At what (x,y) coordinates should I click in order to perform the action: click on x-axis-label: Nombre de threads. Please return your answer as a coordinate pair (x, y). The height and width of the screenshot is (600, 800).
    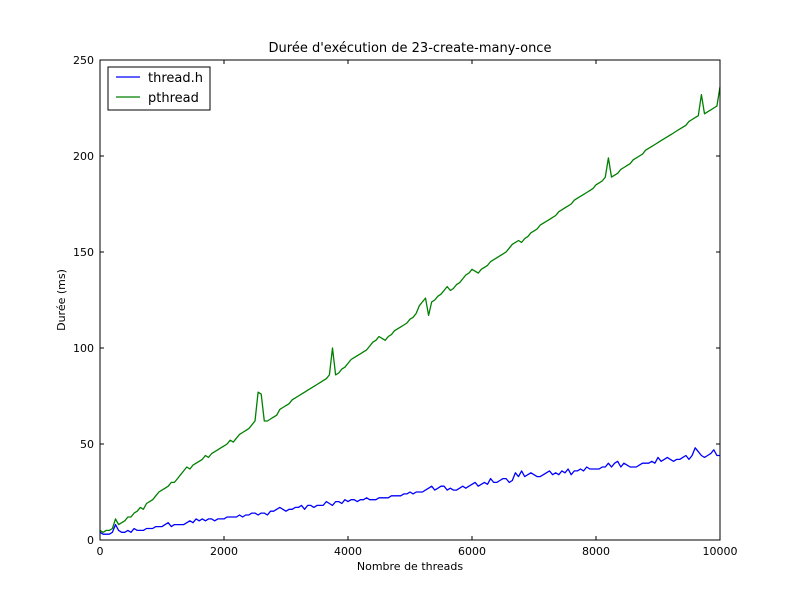
    Looking at the image, I should click on (410, 566).